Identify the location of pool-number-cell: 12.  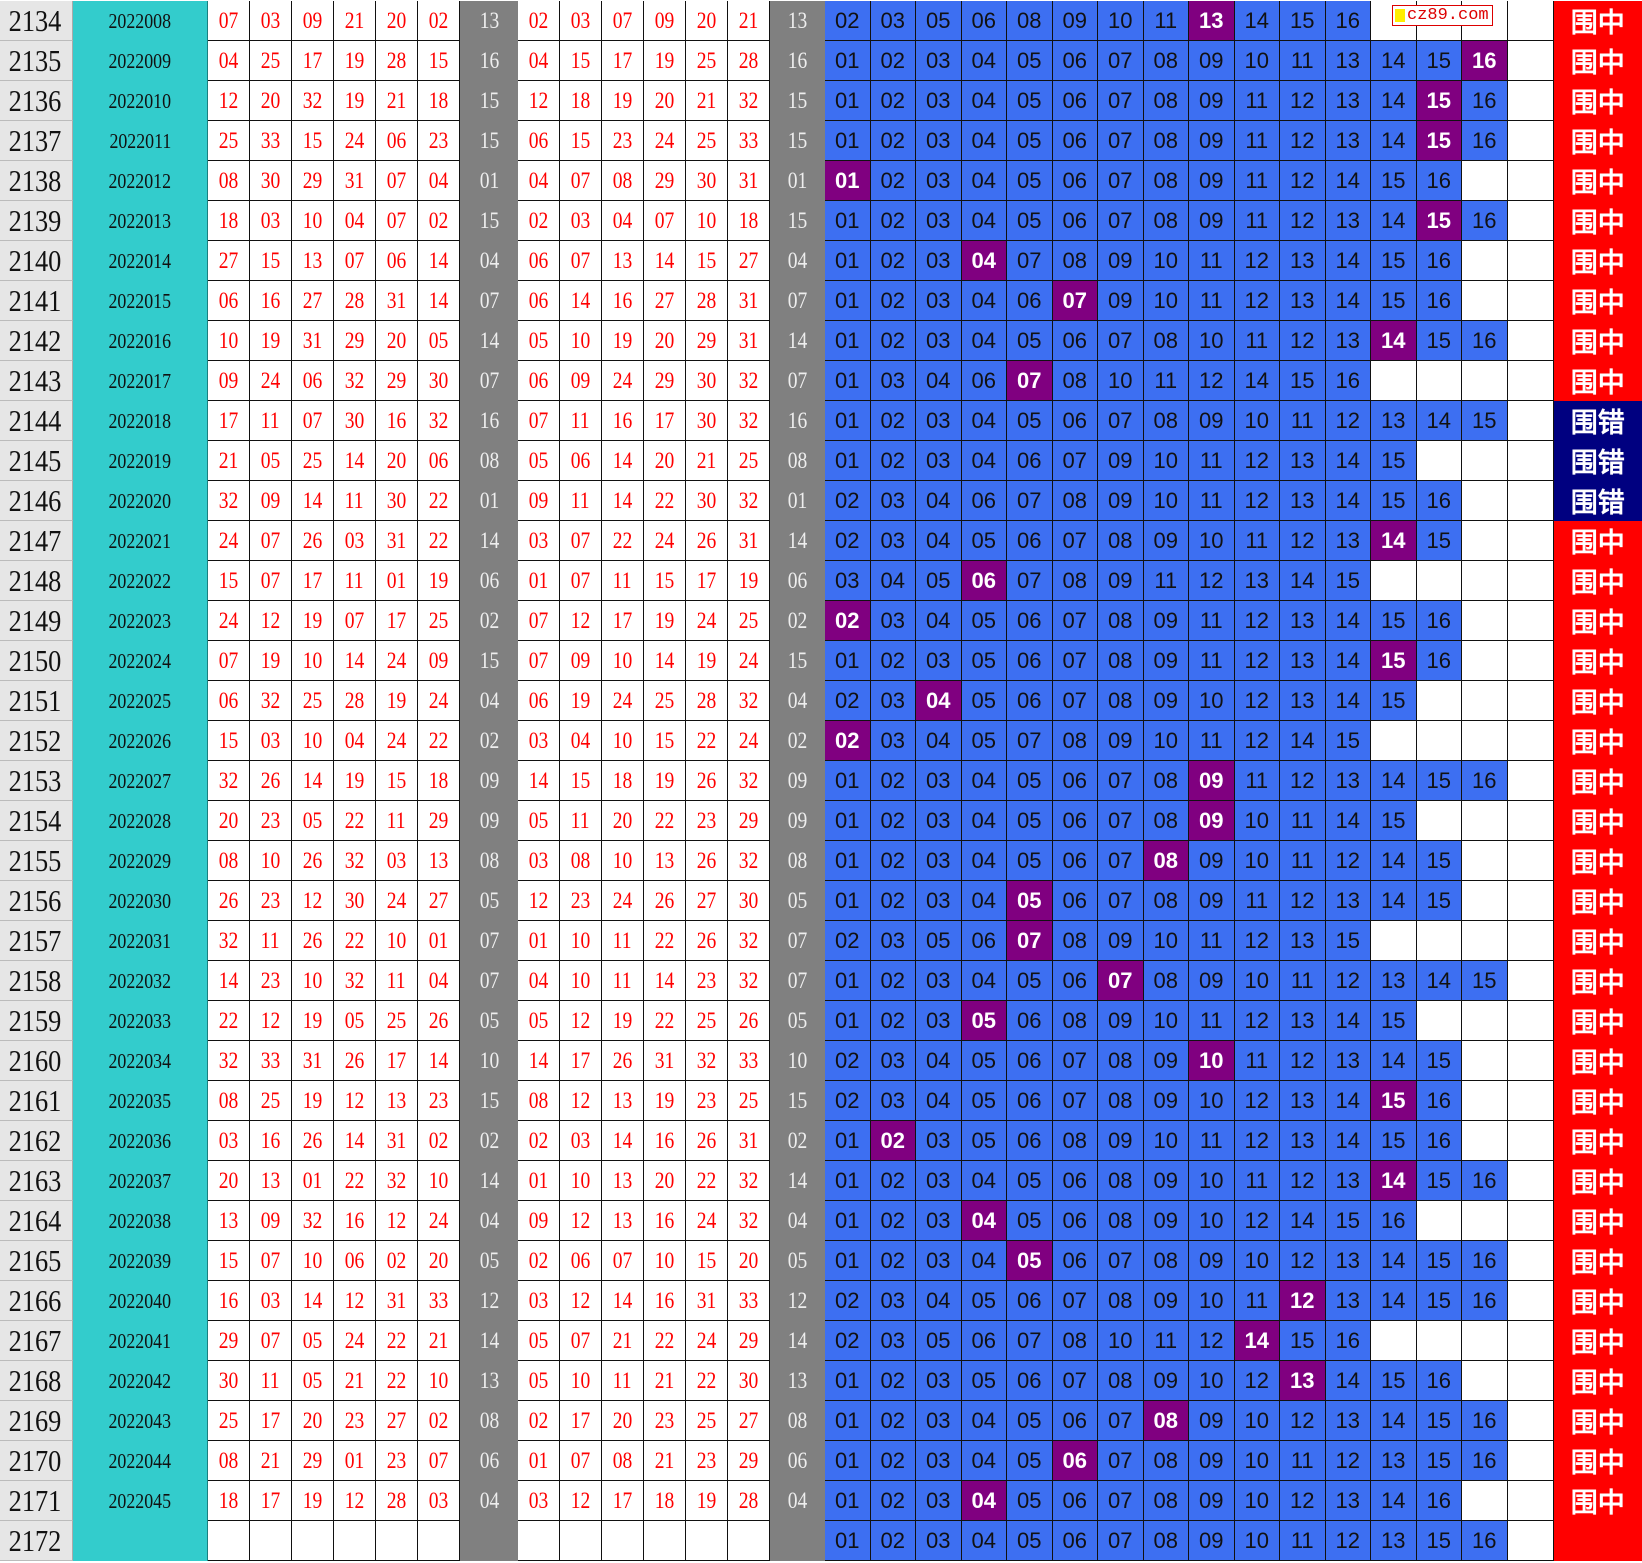
(1303, 221).